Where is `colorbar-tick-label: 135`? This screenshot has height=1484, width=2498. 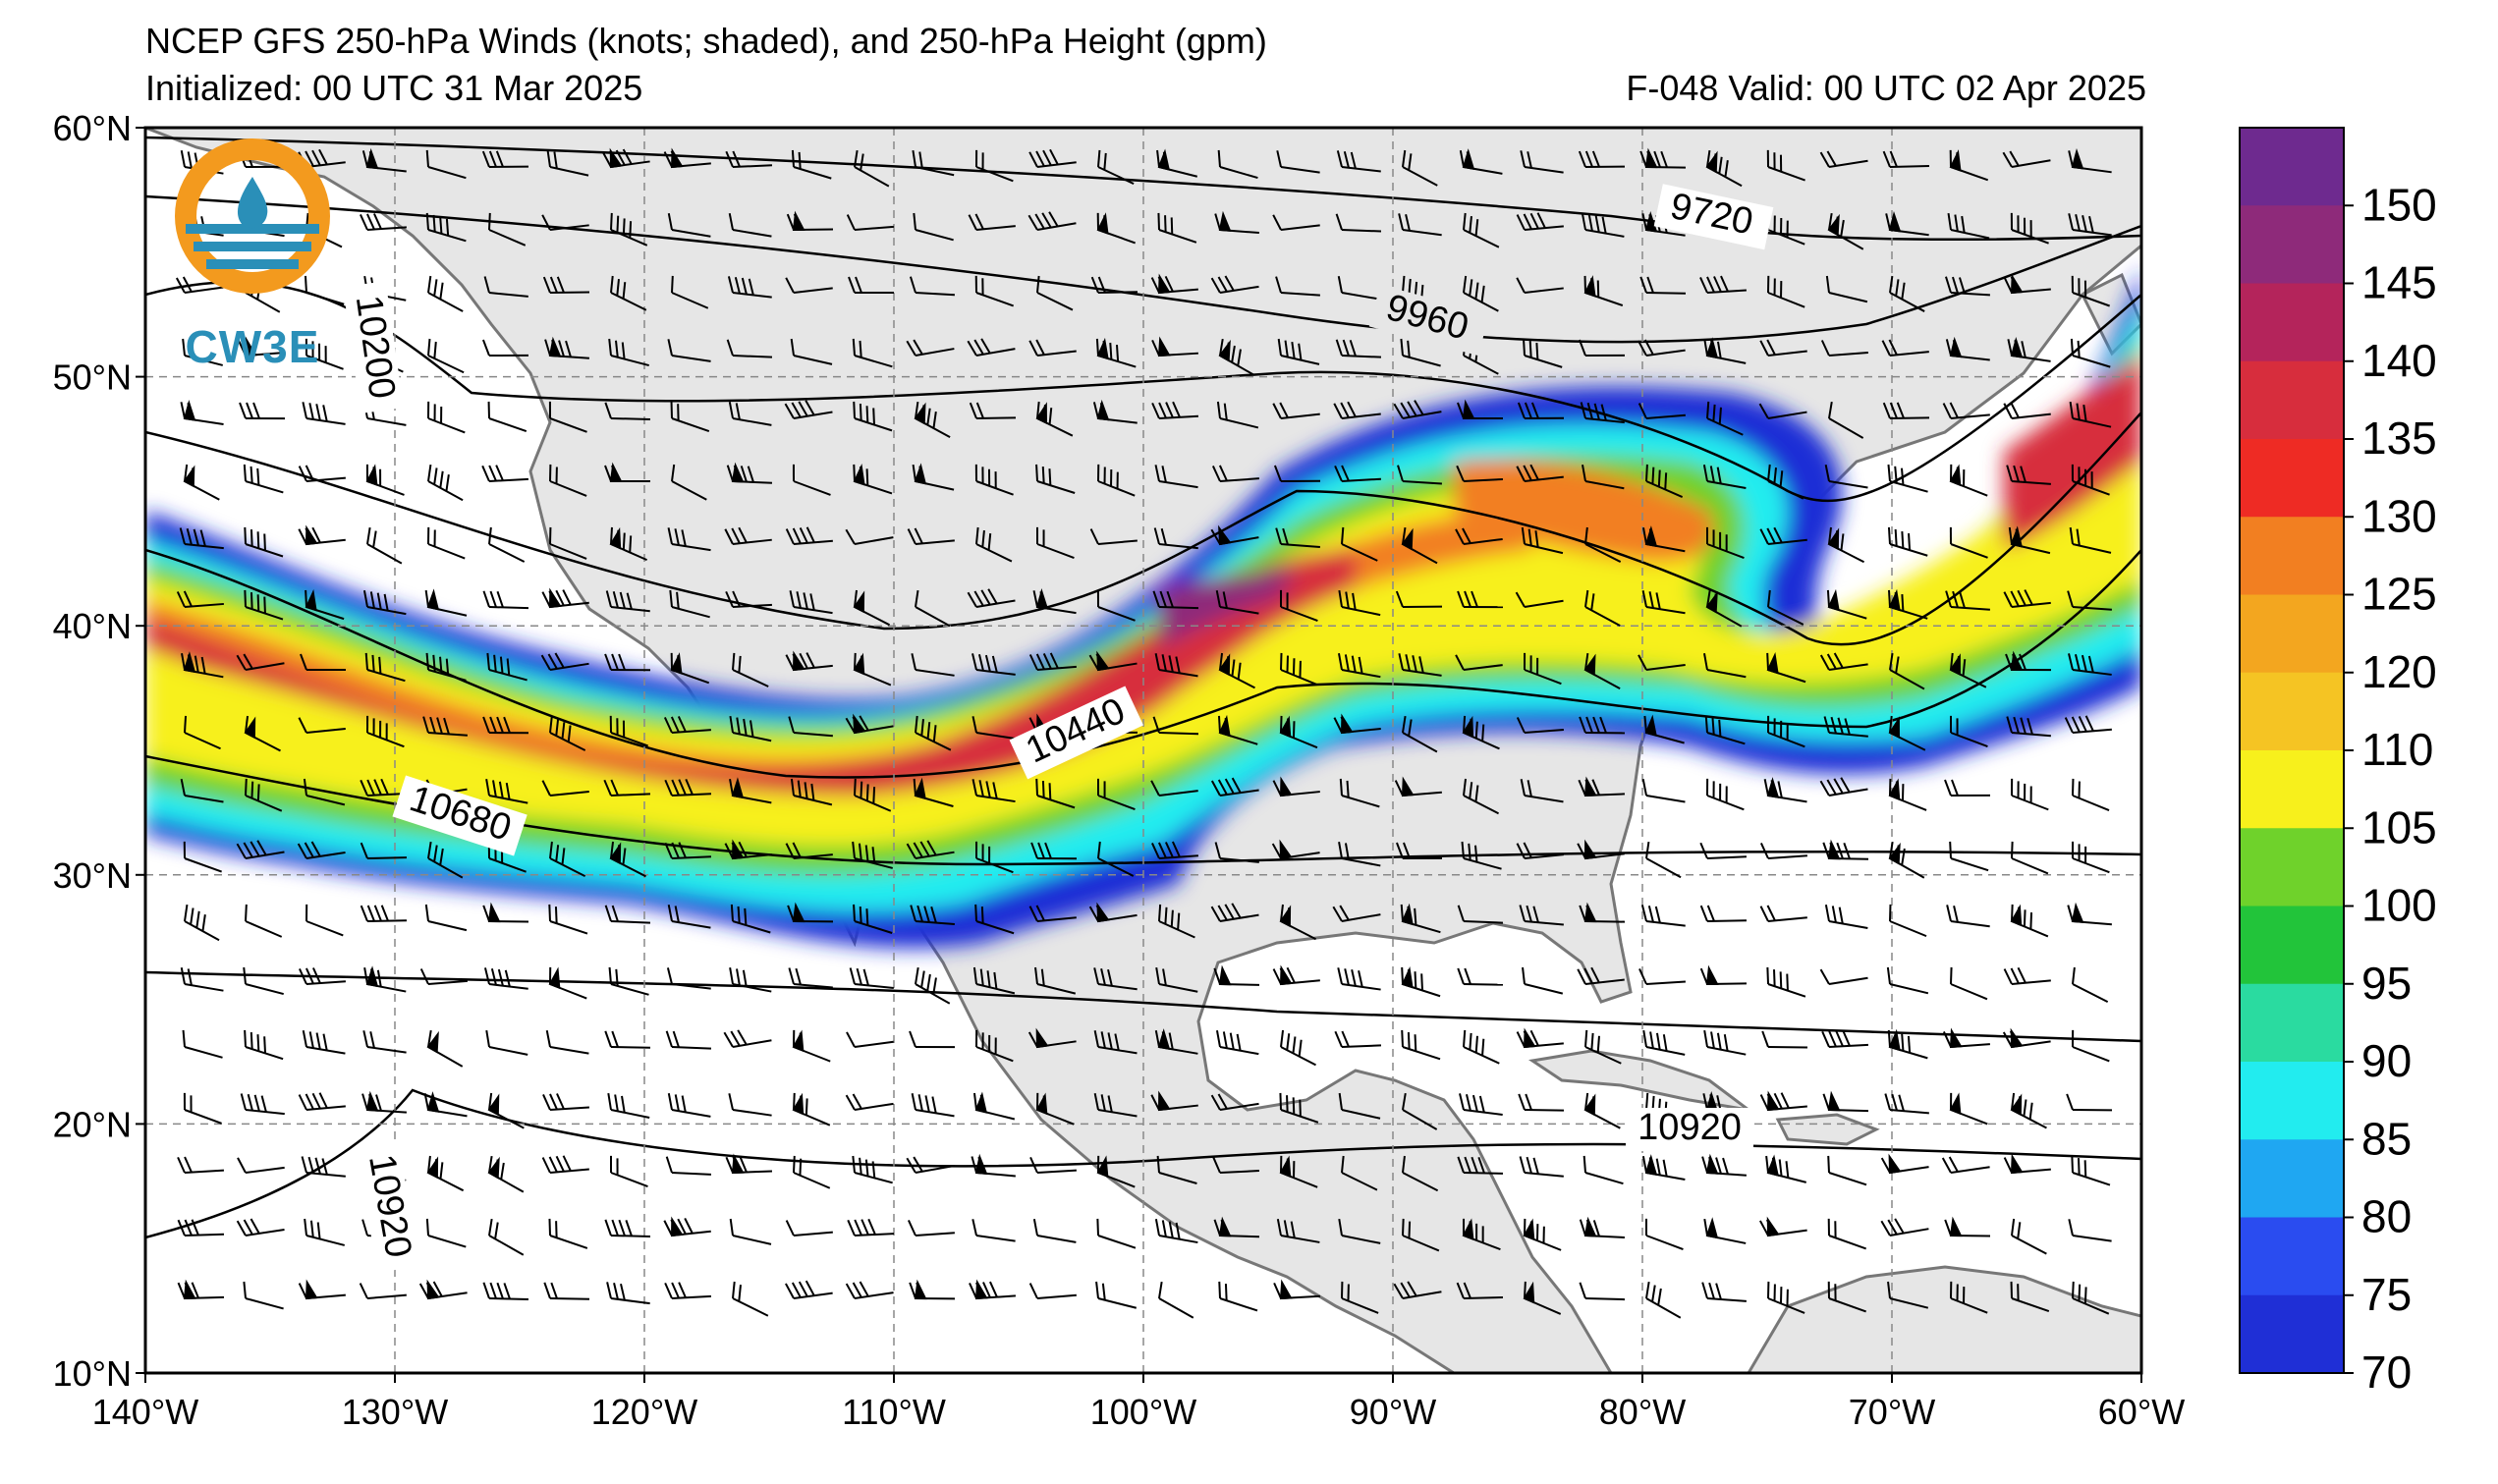
colorbar-tick-label: 135 is located at coordinates (2399, 438).